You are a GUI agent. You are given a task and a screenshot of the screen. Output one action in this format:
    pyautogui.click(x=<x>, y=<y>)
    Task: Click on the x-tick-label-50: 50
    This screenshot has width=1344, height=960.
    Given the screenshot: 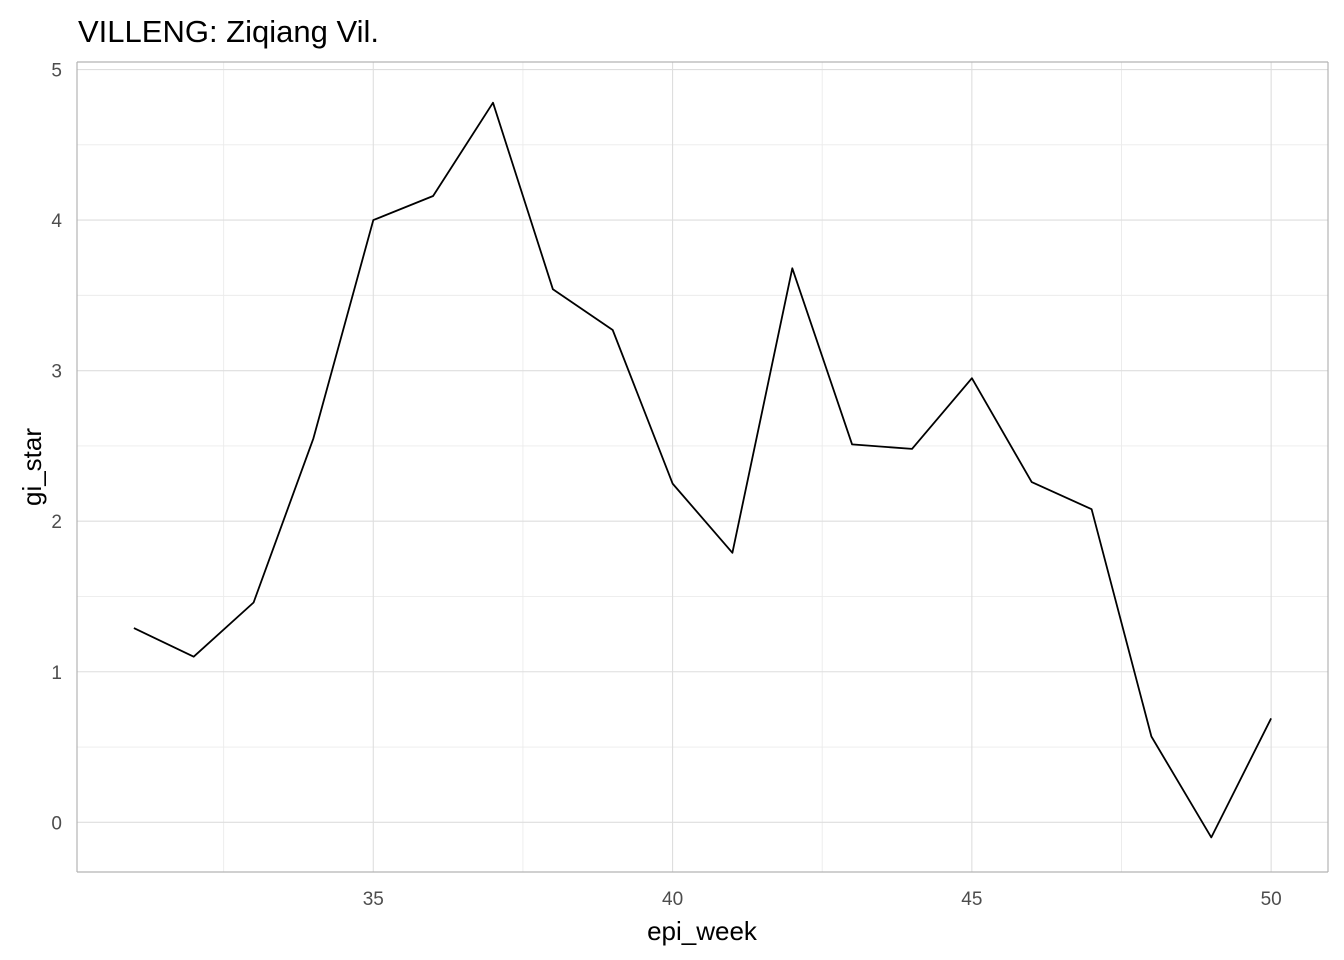 What is the action you would take?
    pyautogui.click(x=1271, y=899)
    